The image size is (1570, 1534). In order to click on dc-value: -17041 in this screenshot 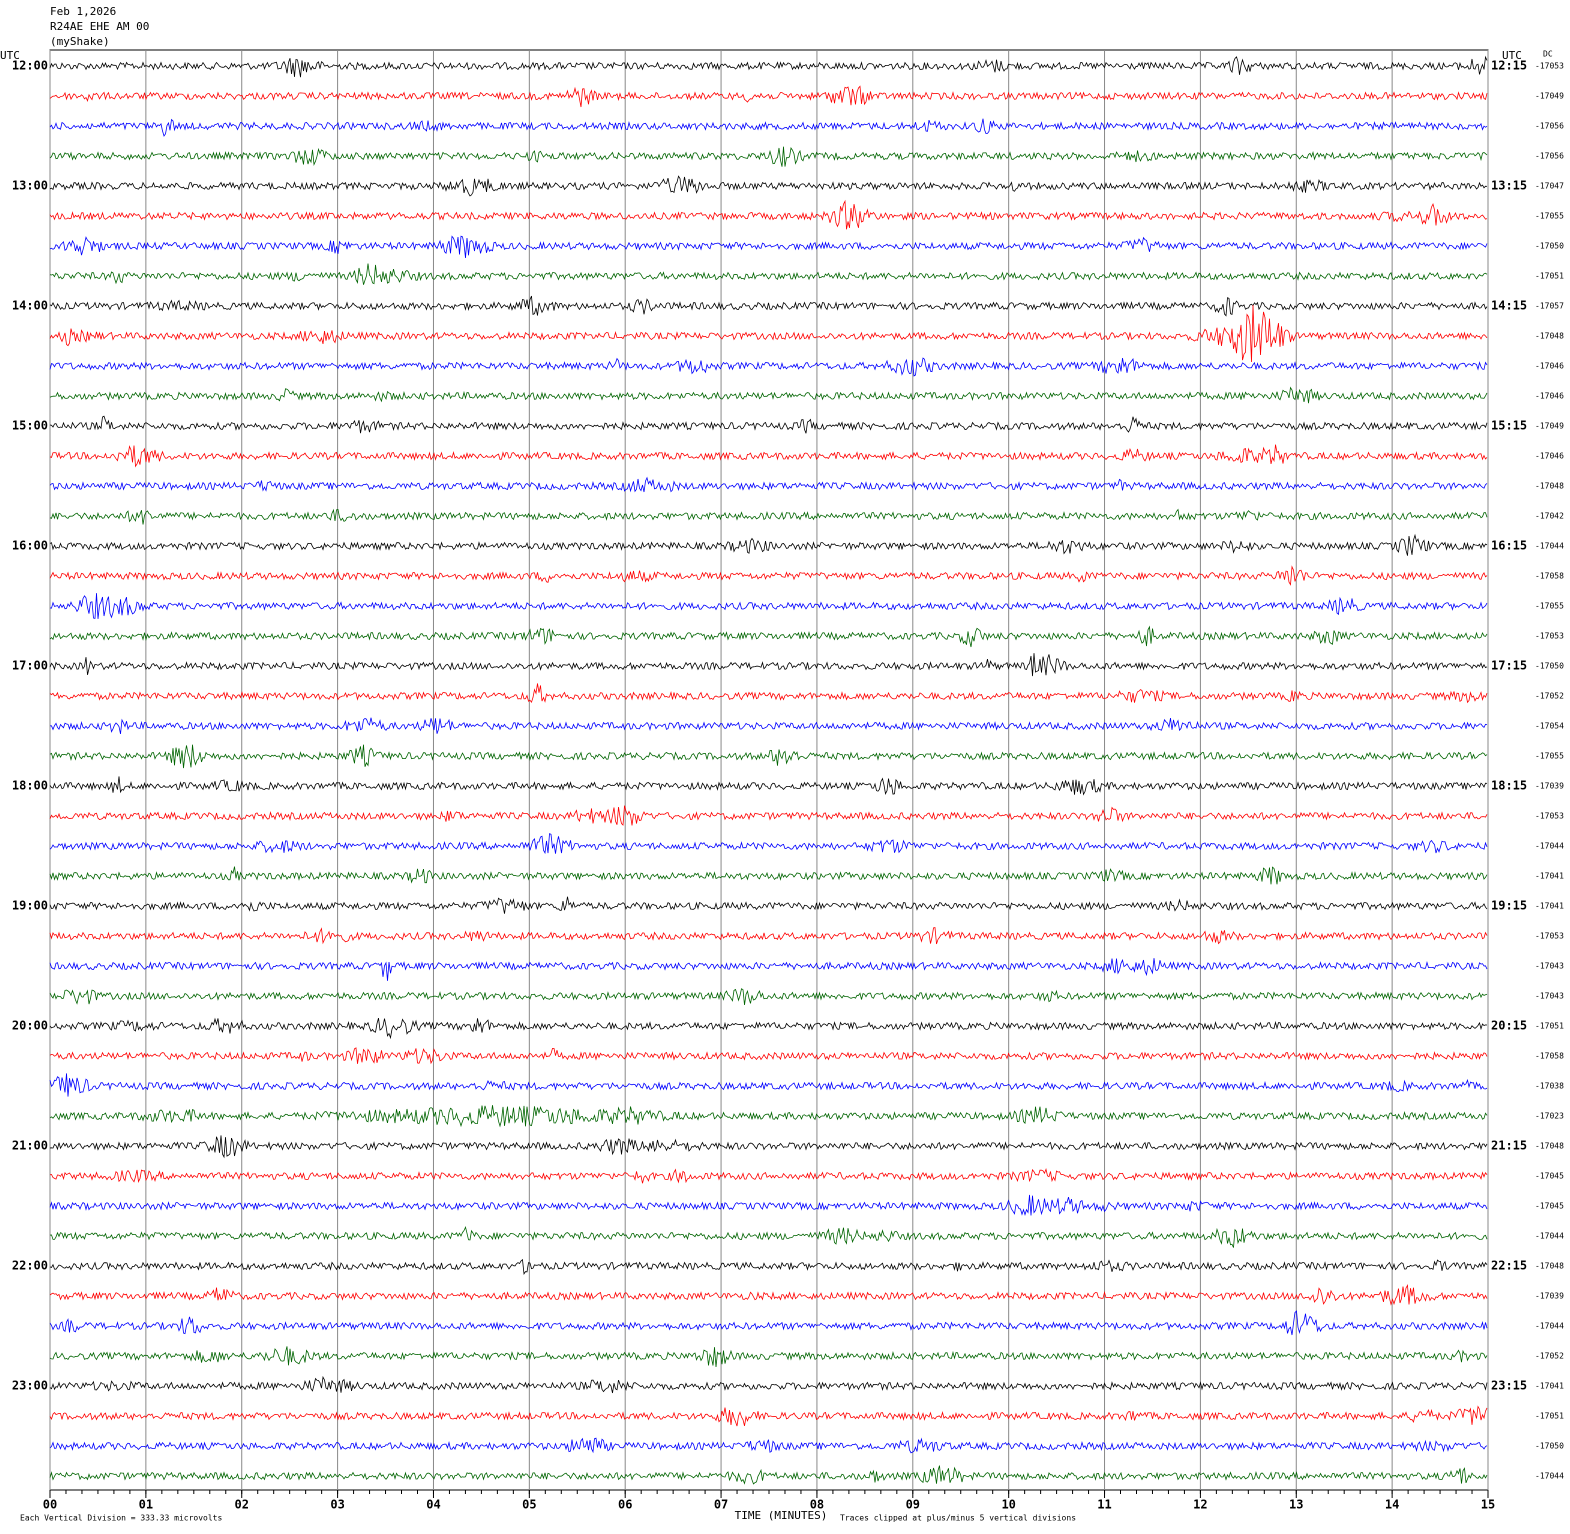, I will do `click(1549, 876)`.